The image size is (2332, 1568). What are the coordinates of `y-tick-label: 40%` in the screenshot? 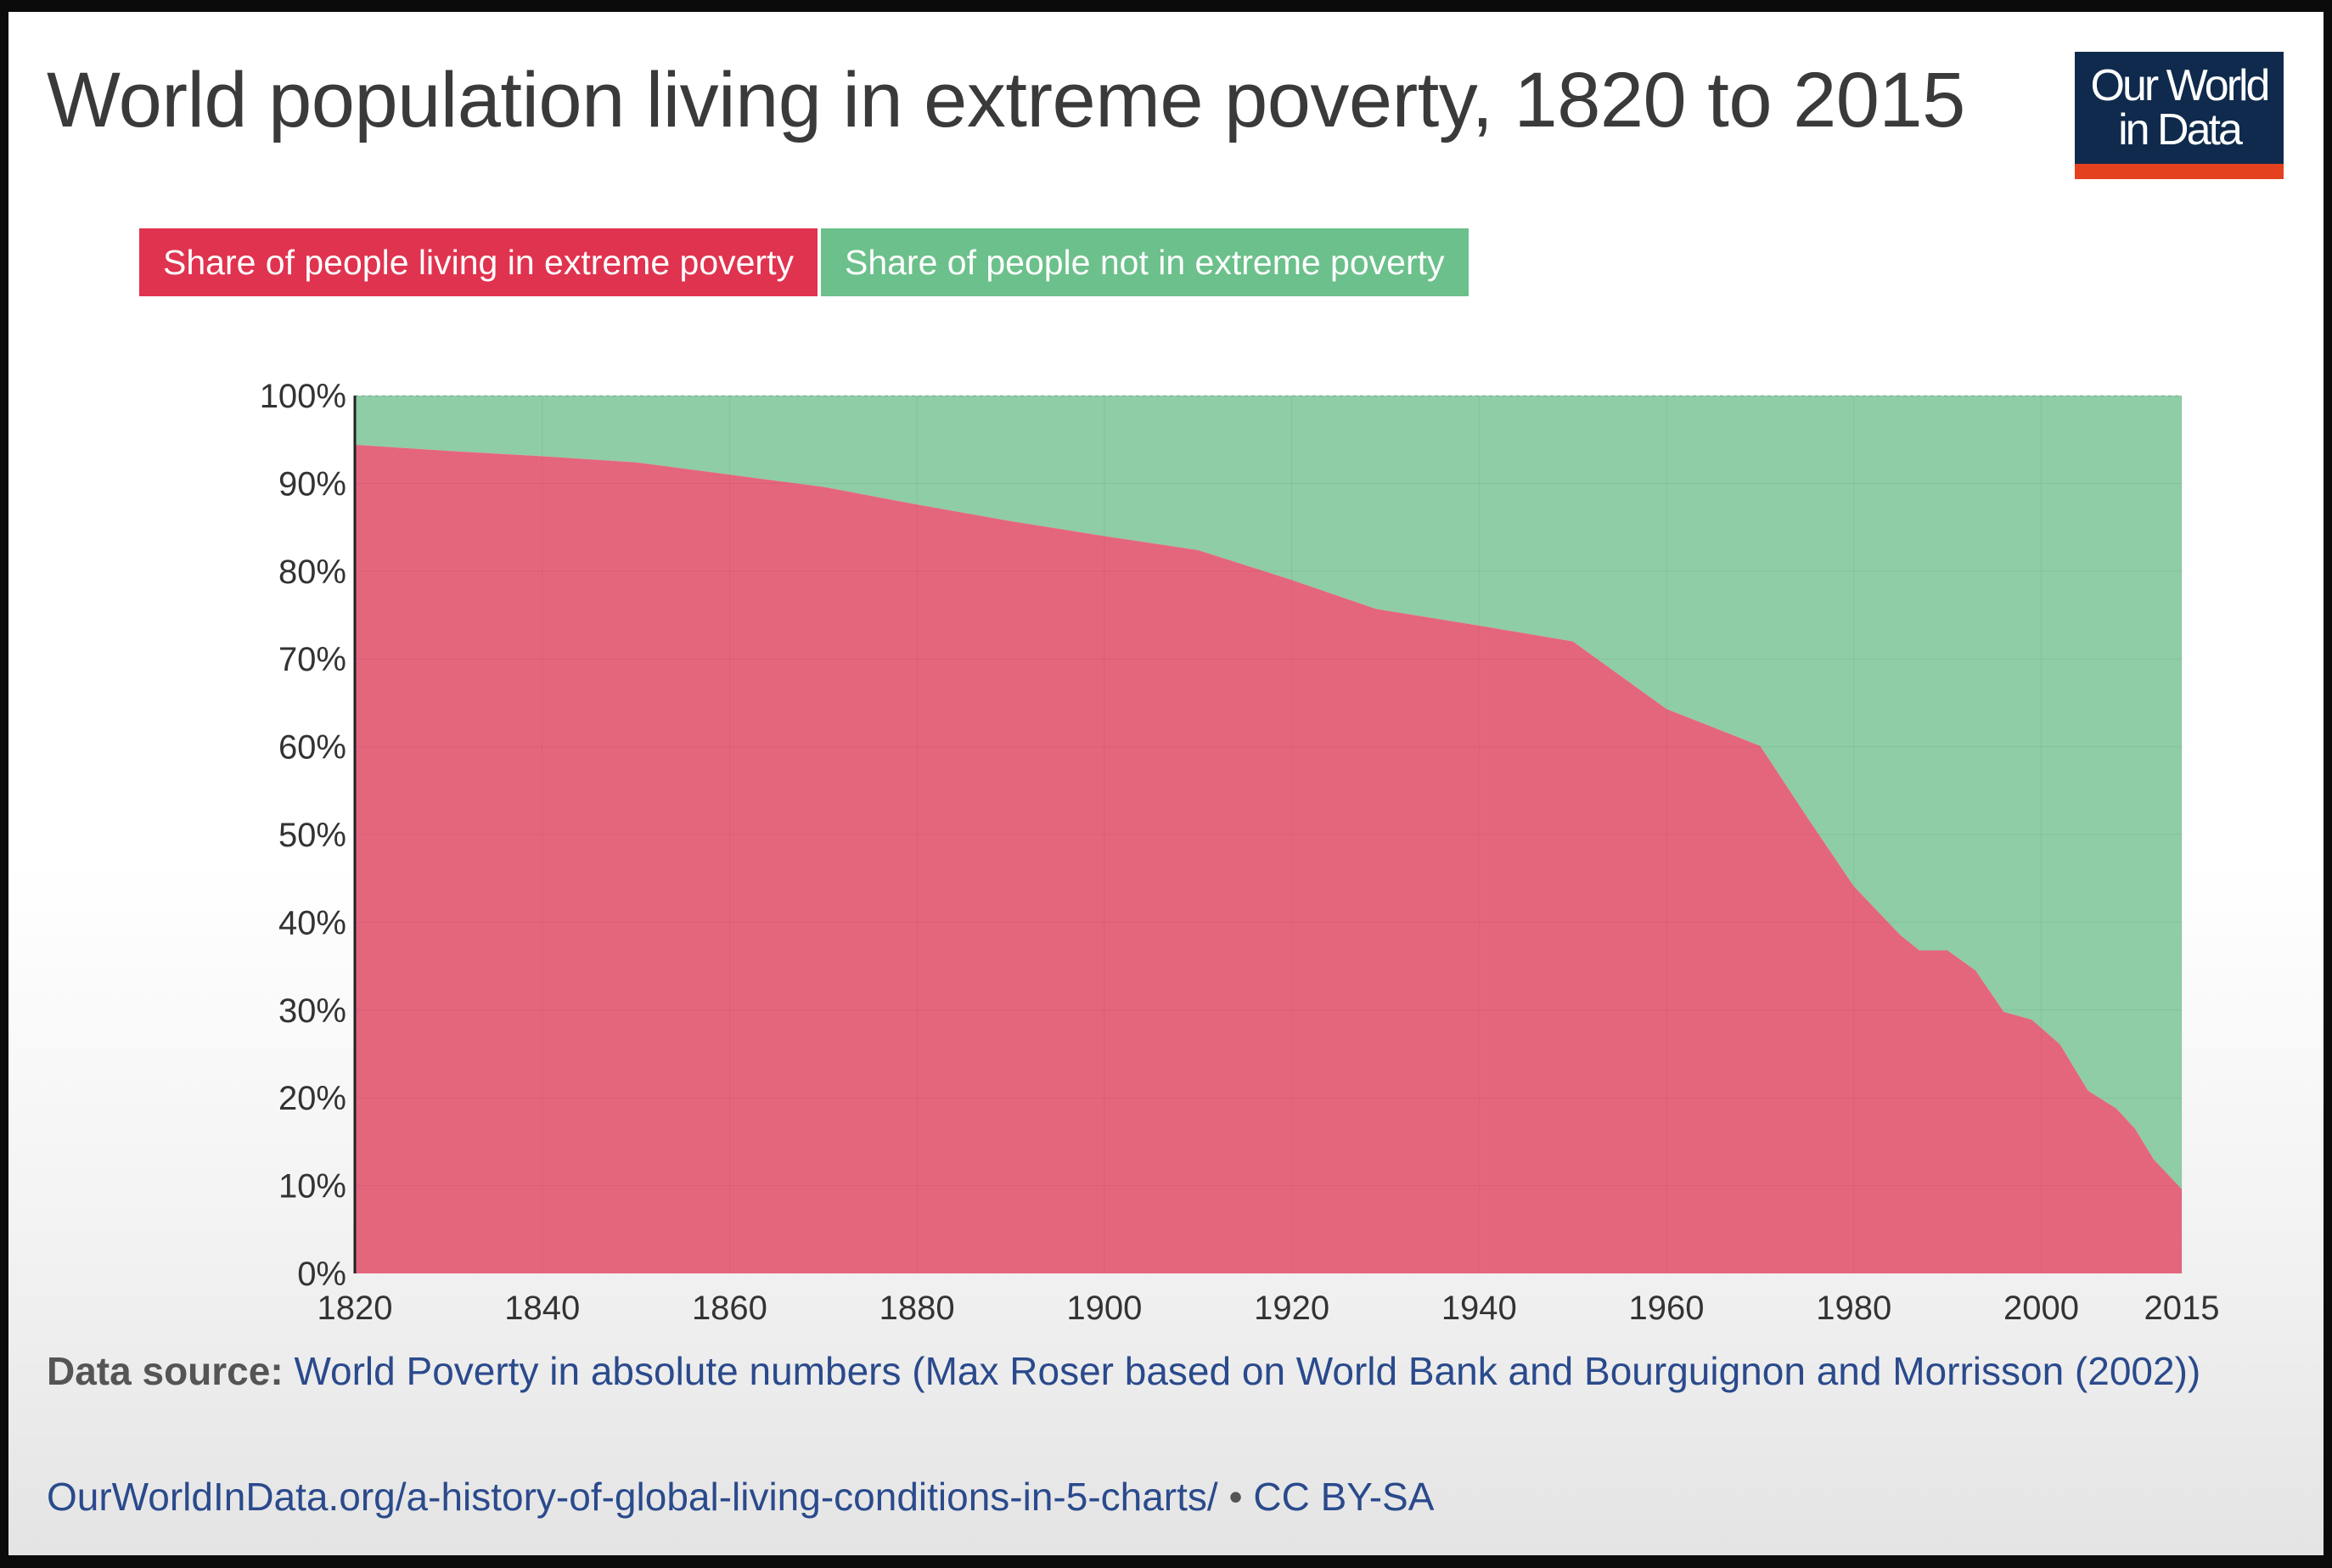 It's located at (312, 922).